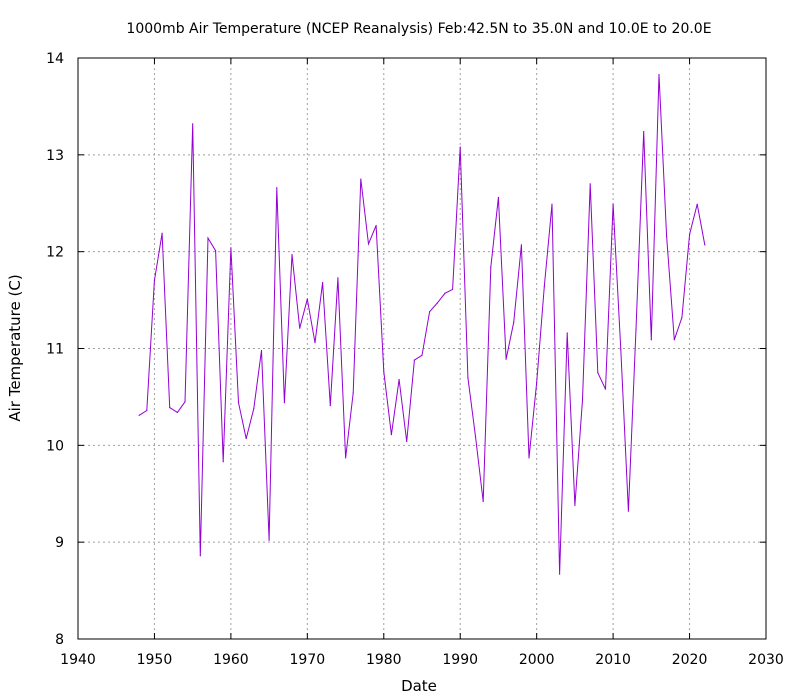 The width and height of the screenshot is (800, 700). I want to click on x-tick-label: 2000, so click(537, 660).